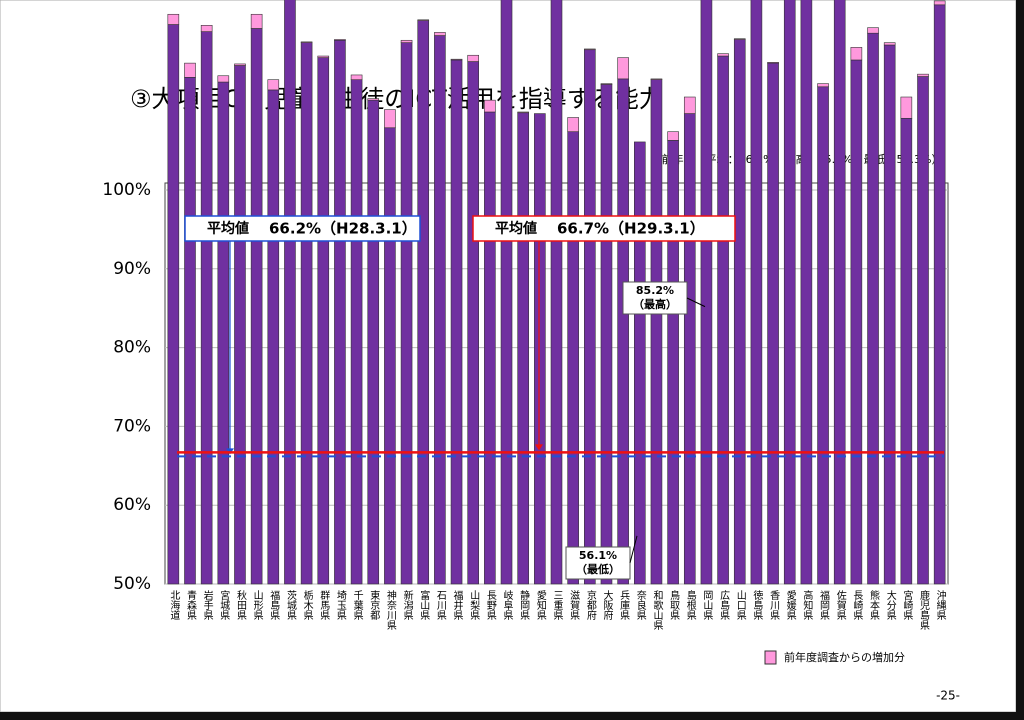 The width and height of the screenshot is (1024, 720). I want to click on x-tick-label: 奈良県, so click(640, 605).